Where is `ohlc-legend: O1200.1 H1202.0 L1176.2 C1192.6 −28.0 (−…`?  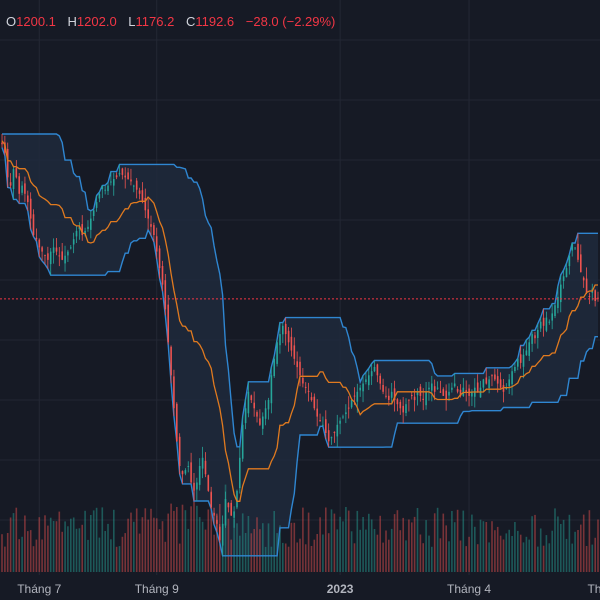 ohlc-legend: O1200.1 H1202.0 L1176.2 C1192.6 −28.0 (−… is located at coordinates (170, 21).